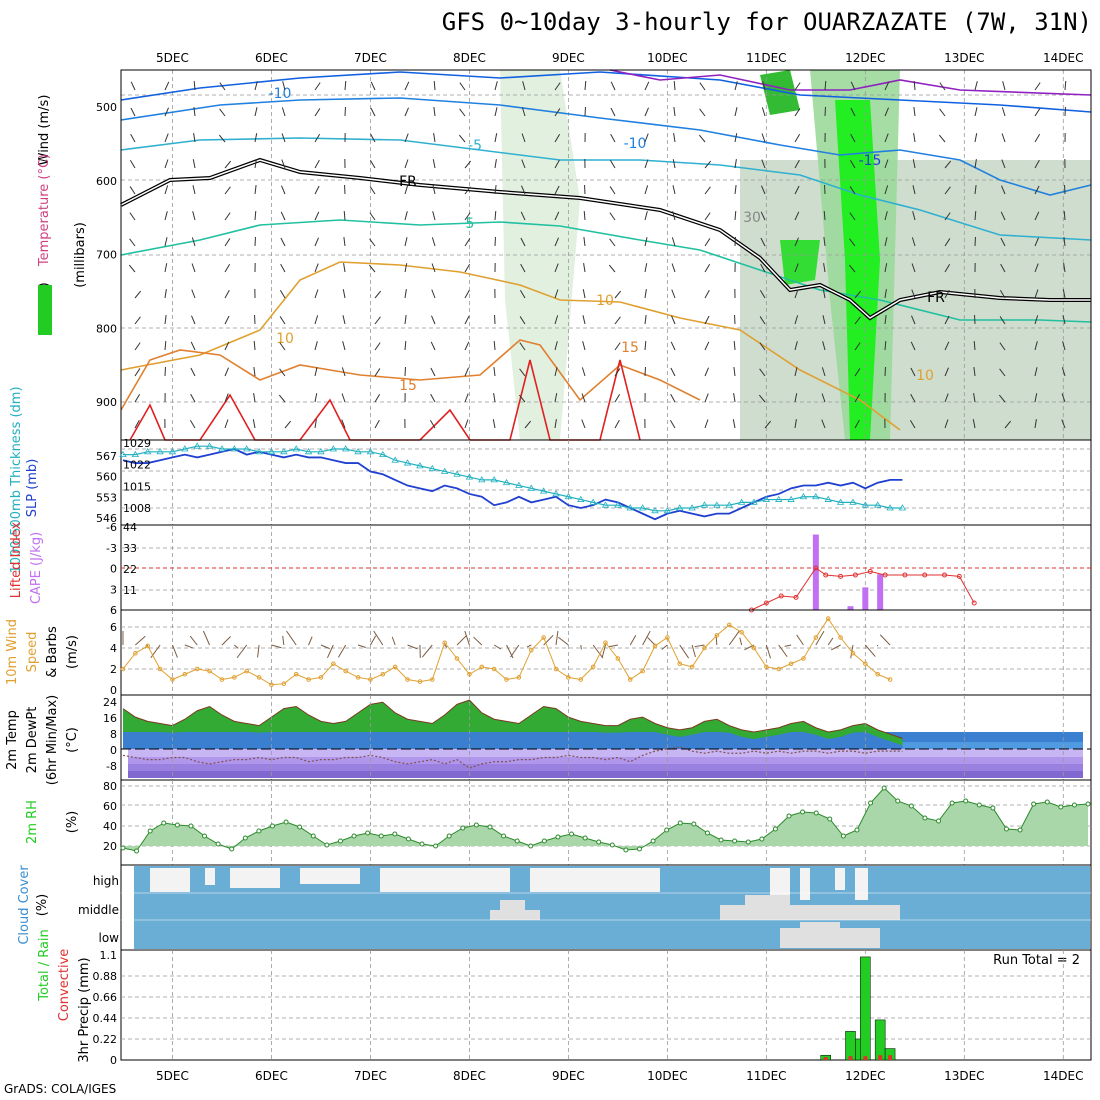  Describe the element at coordinates (605, 239) in the screenshot. I see `freezing-level-inner` at that location.